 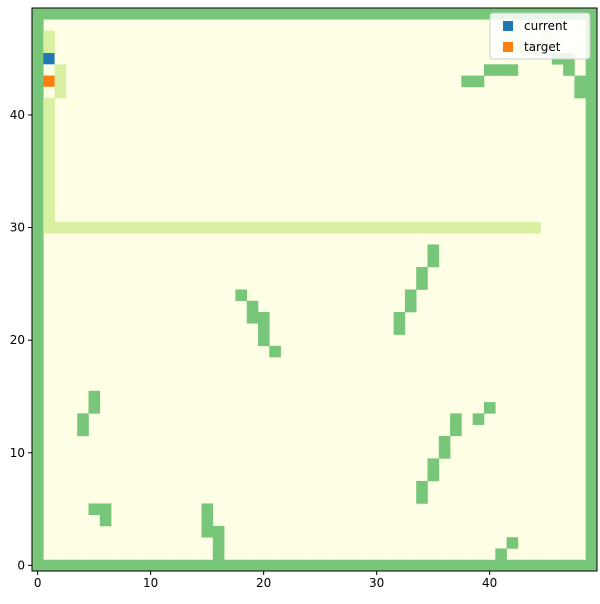 What do you see at coordinates (376, 583) in the screenshot?
I see `x-tick-label: 30` at bounding box center [376, 583].